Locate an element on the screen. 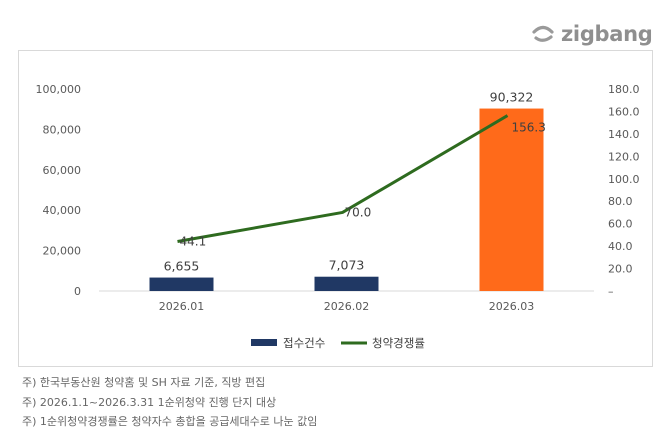  y-right-tick-label: 140.0 is located at coordinates (624, 134).